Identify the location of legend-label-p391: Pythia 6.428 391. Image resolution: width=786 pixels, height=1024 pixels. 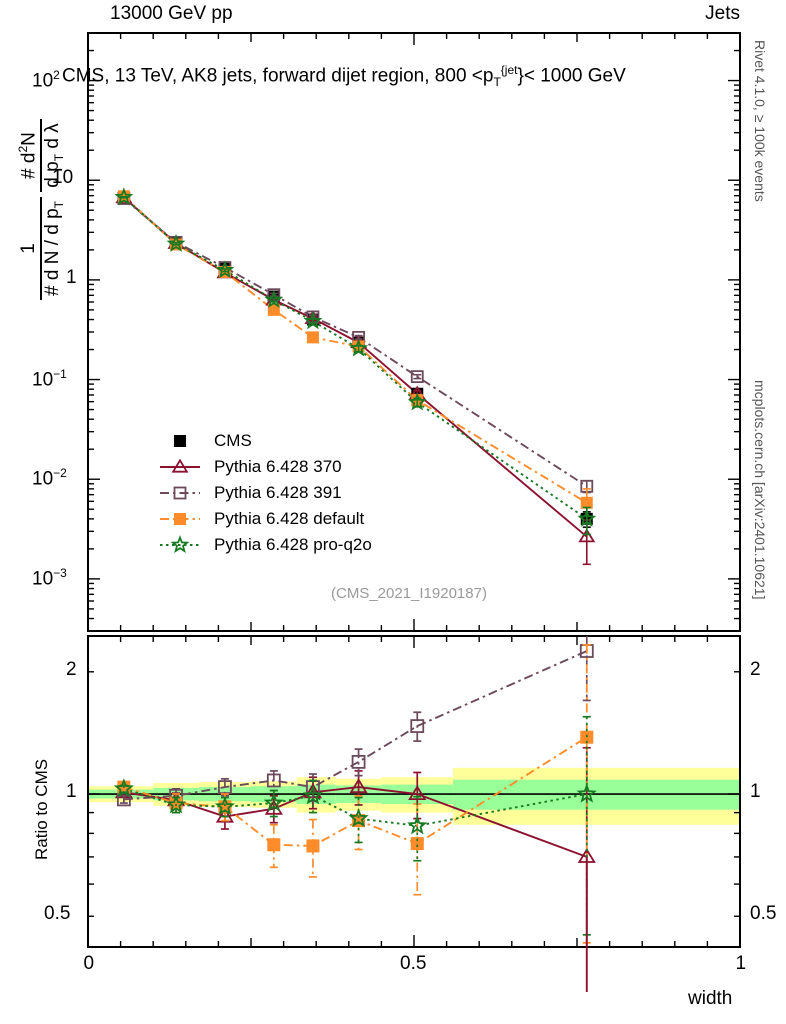
(278, 492).